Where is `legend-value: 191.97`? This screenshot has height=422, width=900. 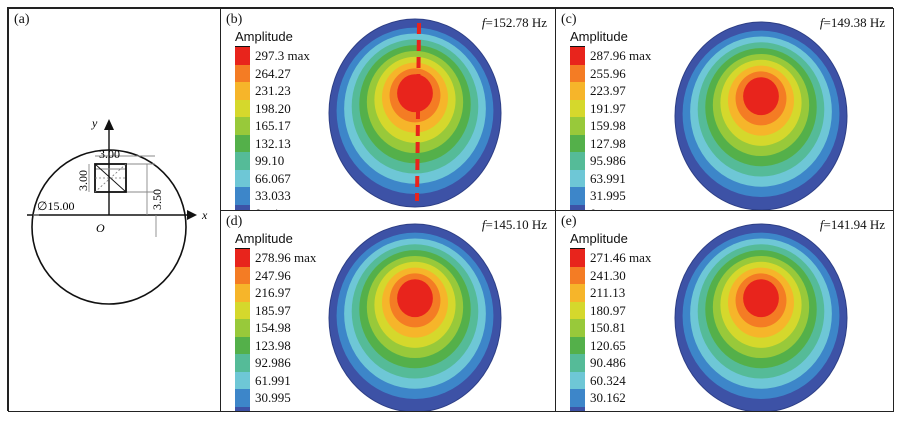
legend-value: 191.97 is located at coordinates (608, 108).